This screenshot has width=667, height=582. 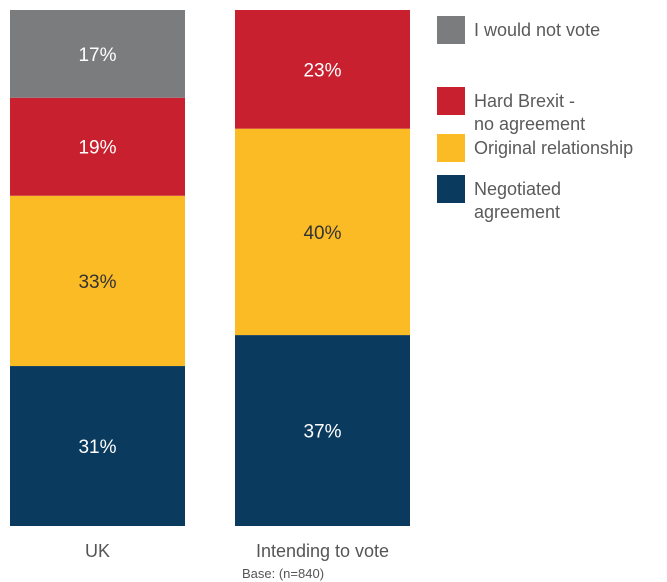 I want to click on category-label-0: UK, so click(x=97, y=551).